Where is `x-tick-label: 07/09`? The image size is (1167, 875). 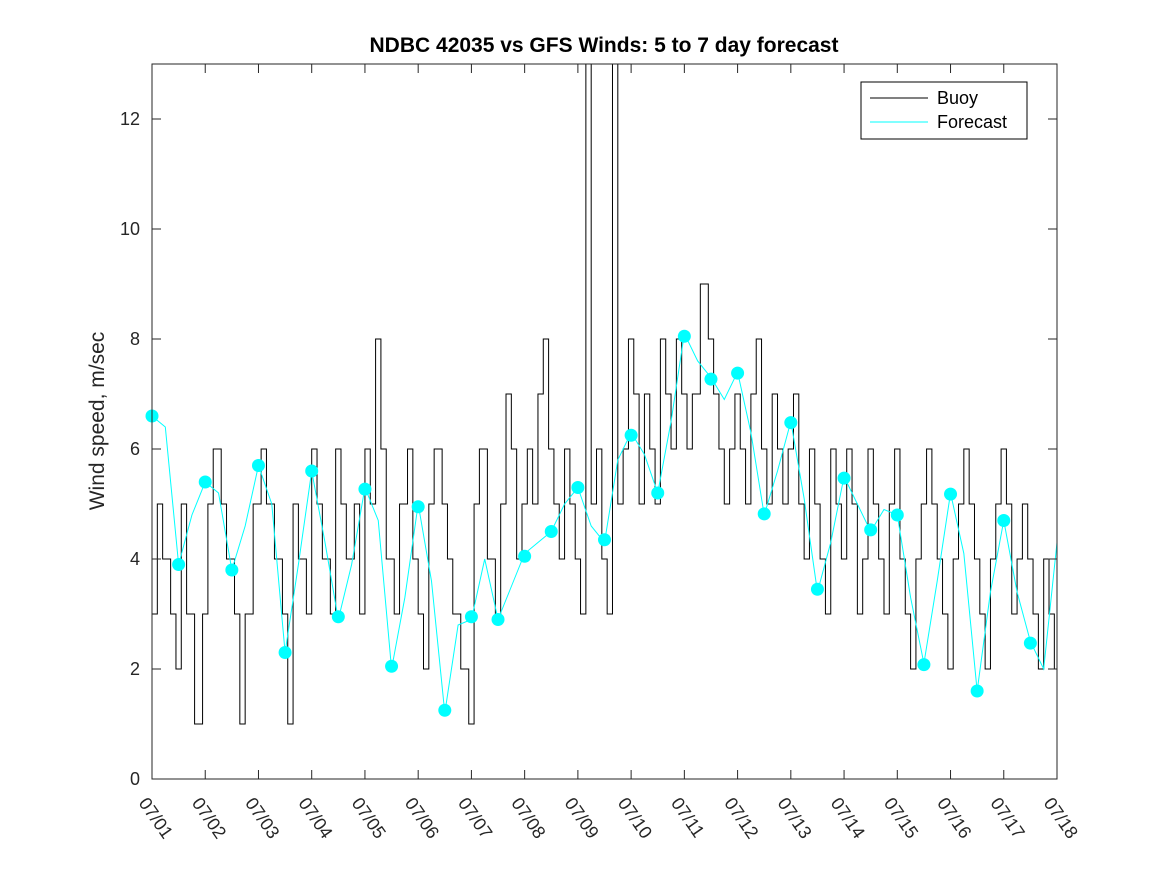
x-tick-label: 07/09 is located at coordinates (582, 818).